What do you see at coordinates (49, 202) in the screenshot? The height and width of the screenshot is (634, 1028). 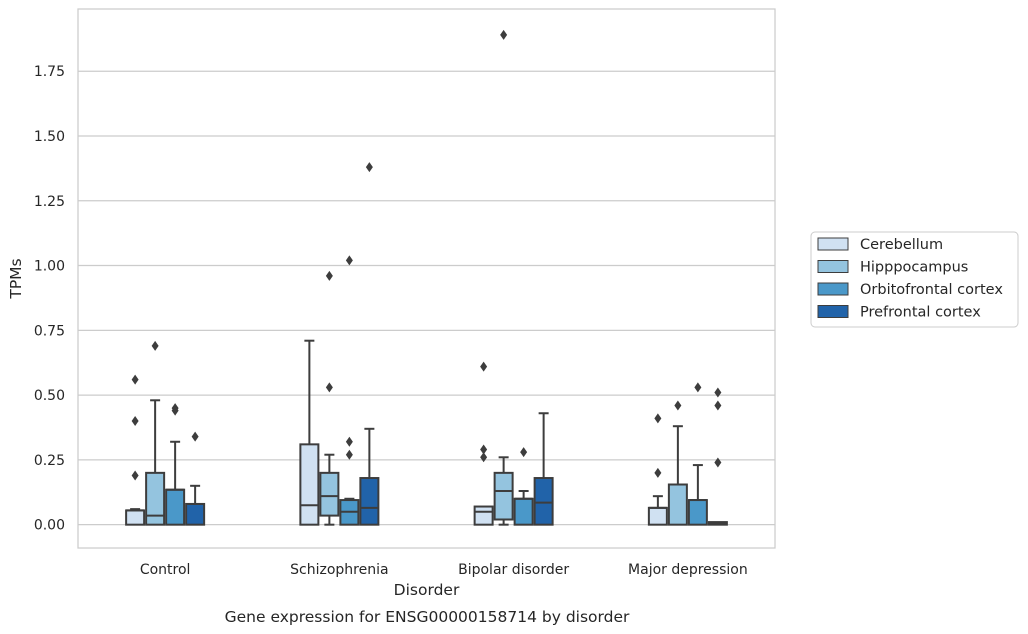 I see `y-tick-label: 1.25` at bounding box center [49, 202].